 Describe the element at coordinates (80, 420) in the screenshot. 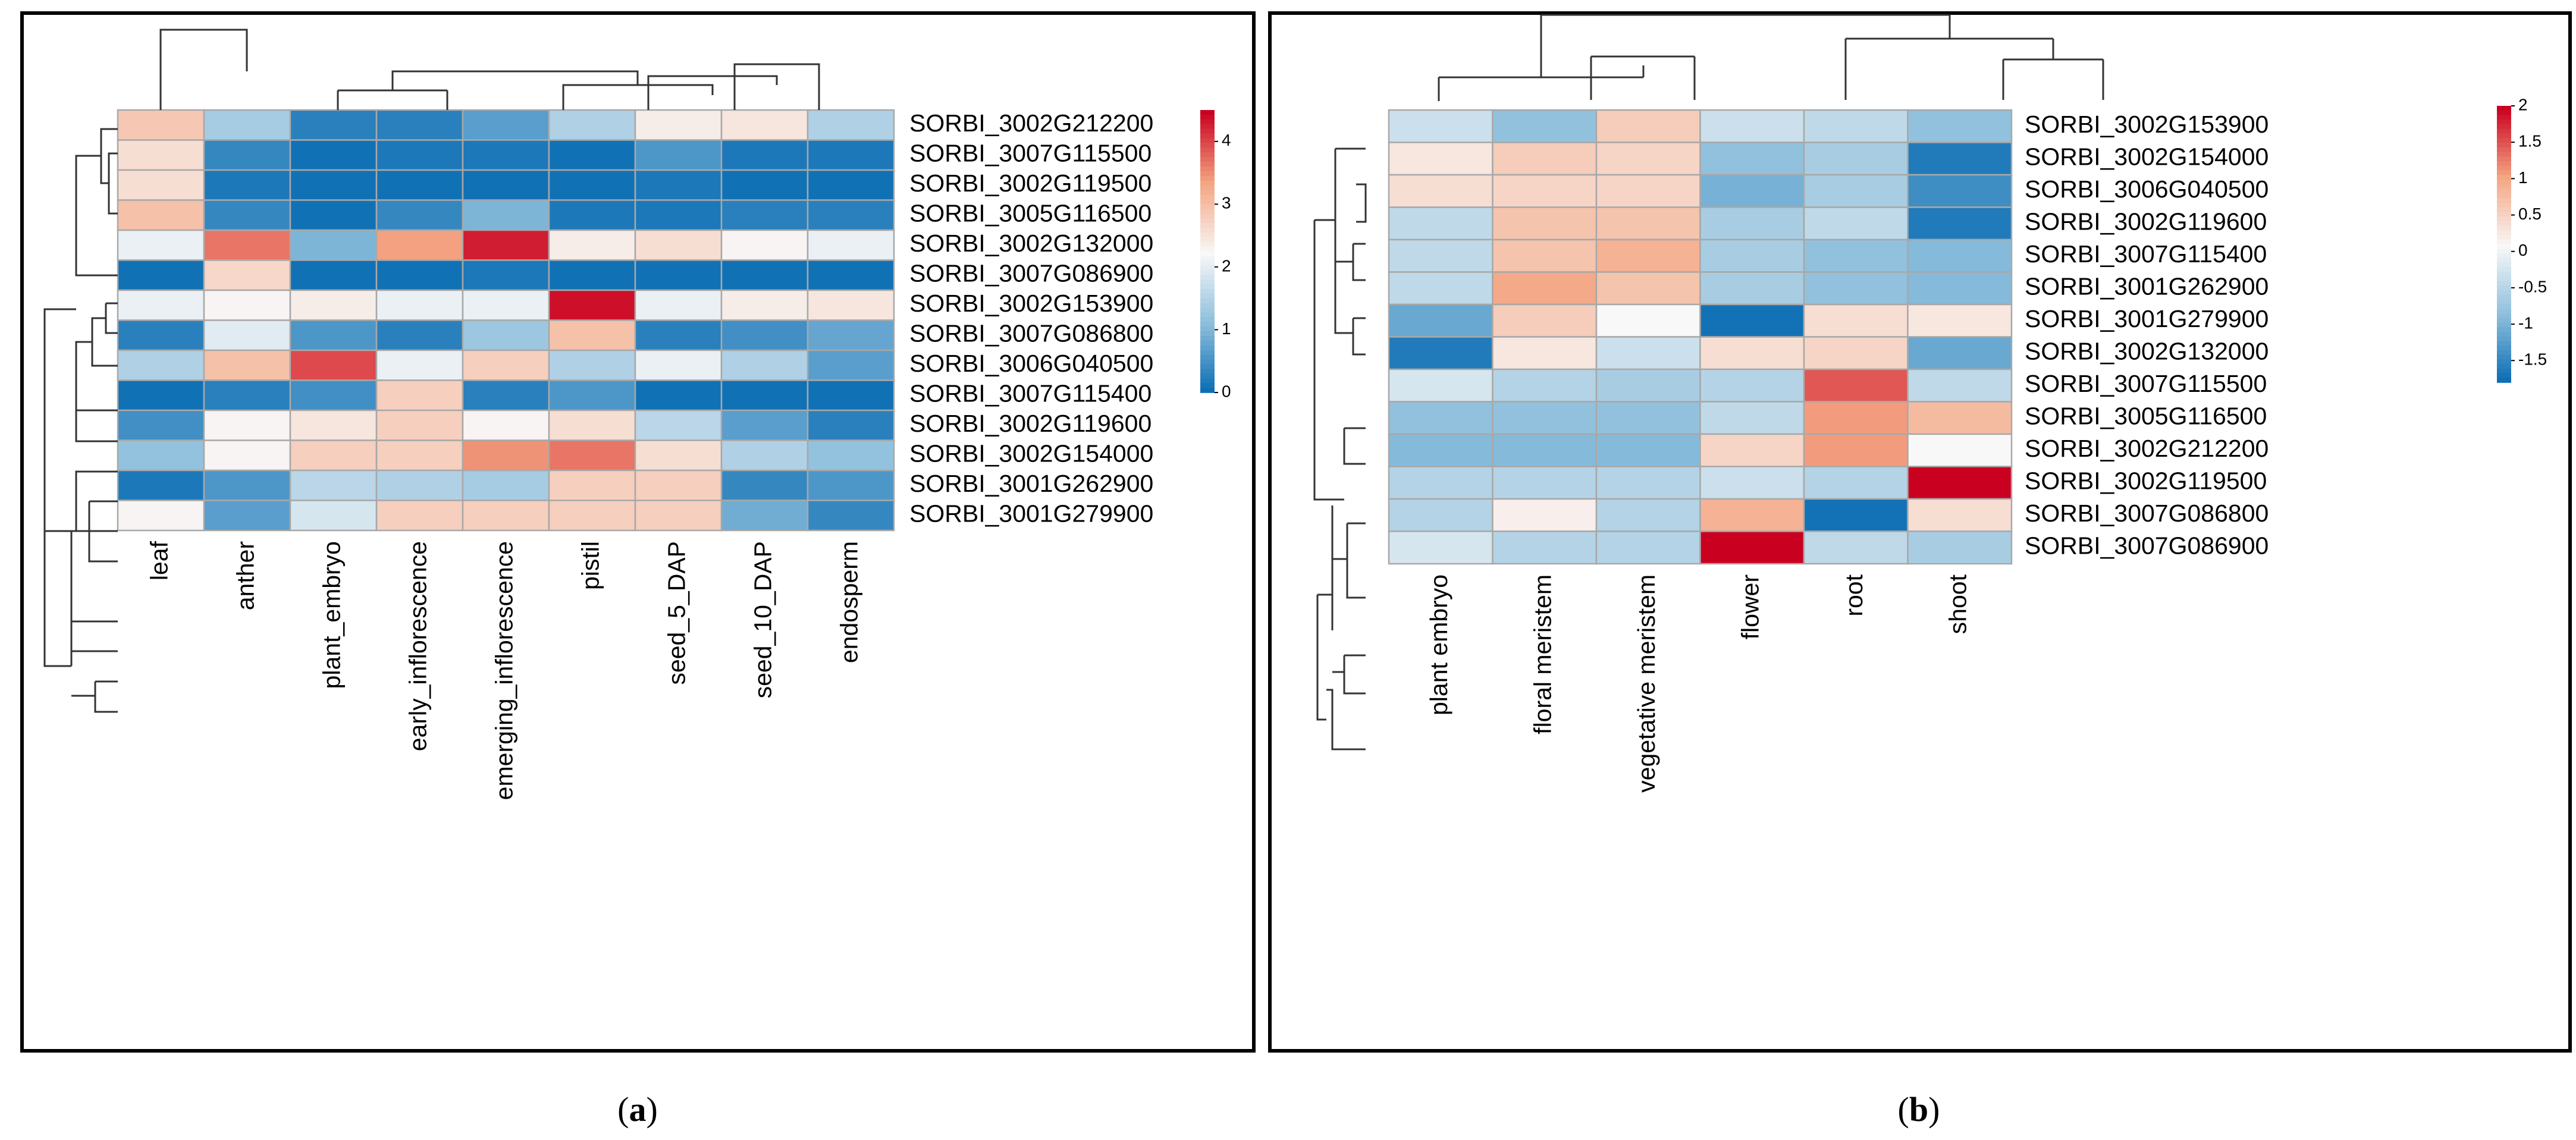

I see `row-dendrogram-a` at that location.